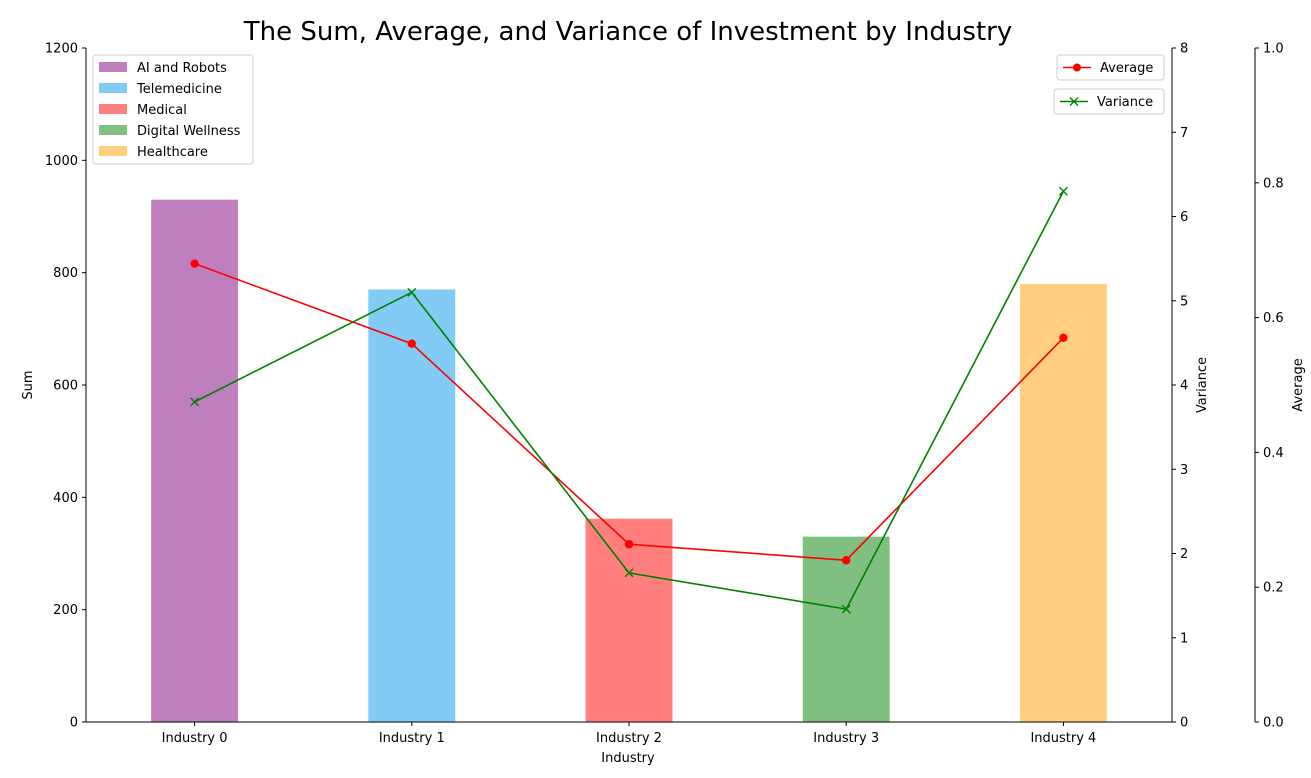 The image size is (1311, 778). Describe the element at coordinates (846, 629) in the screenshot. I see `bar-digital-wellness` at that location.